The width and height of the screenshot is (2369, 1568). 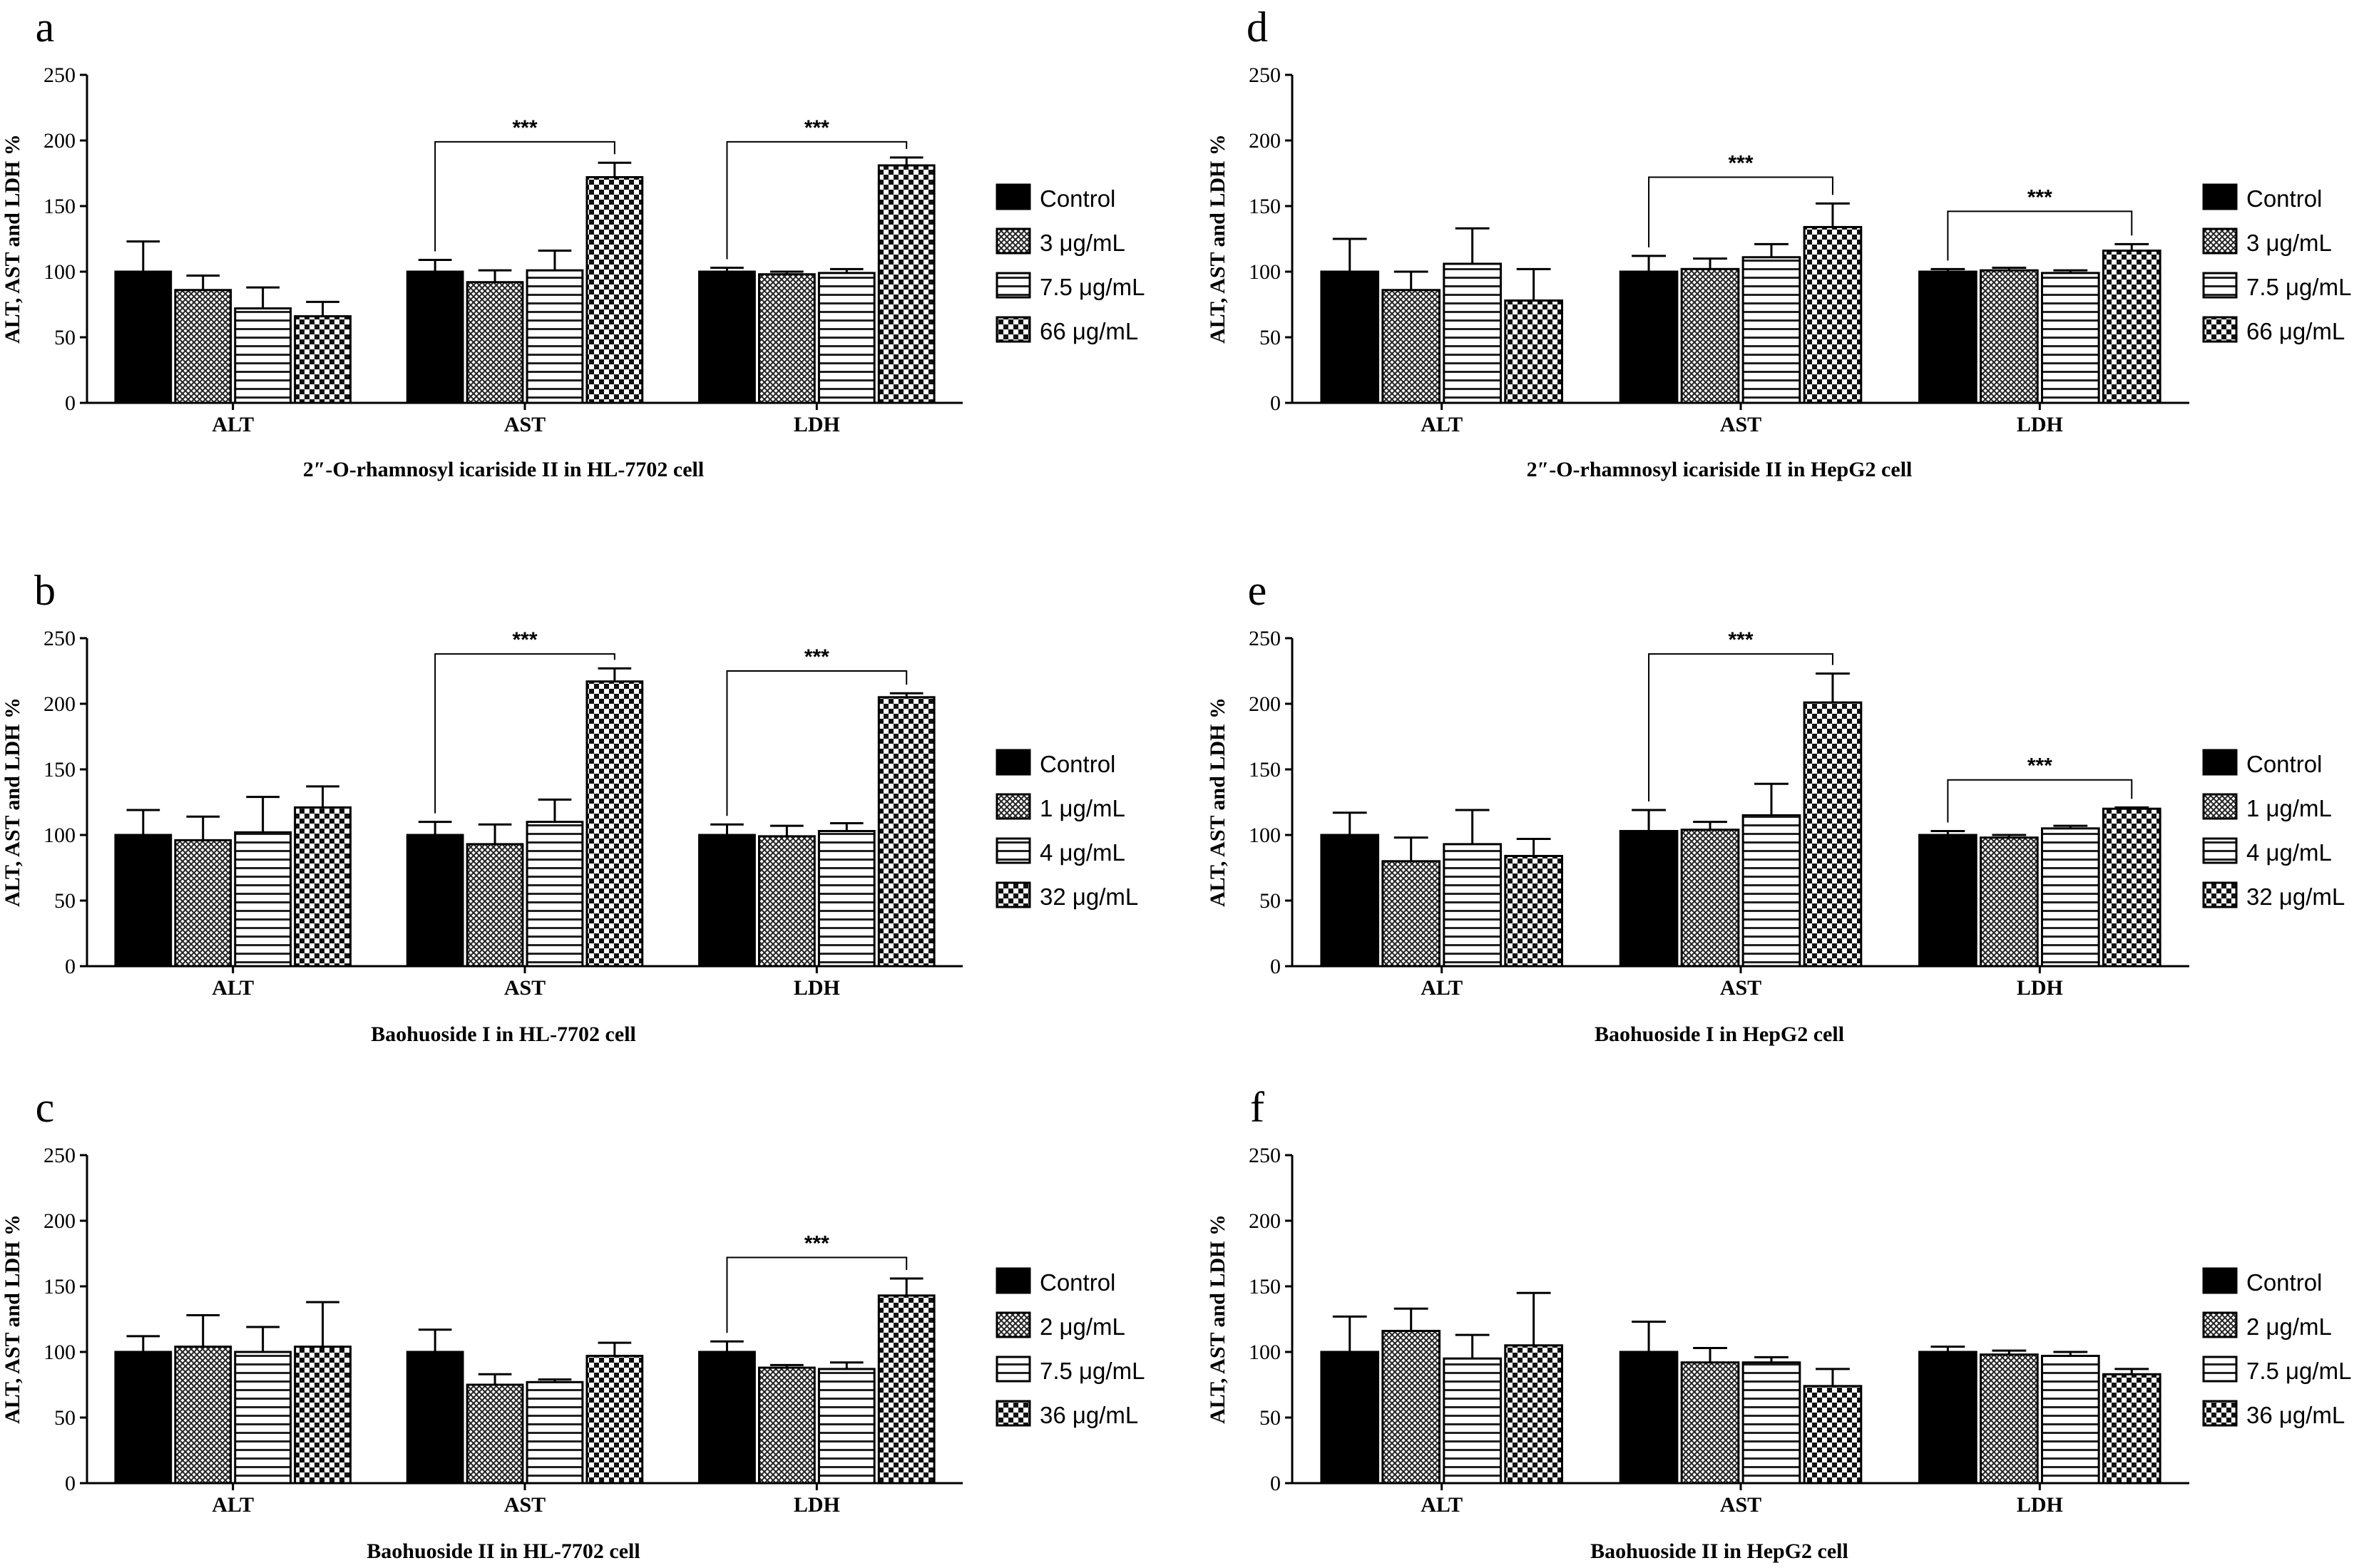 What do you see at coordinates (1082, 852) in the screenshot?
I see `legend-label: 4 μg/mL` at bounding box center [1082, 852].